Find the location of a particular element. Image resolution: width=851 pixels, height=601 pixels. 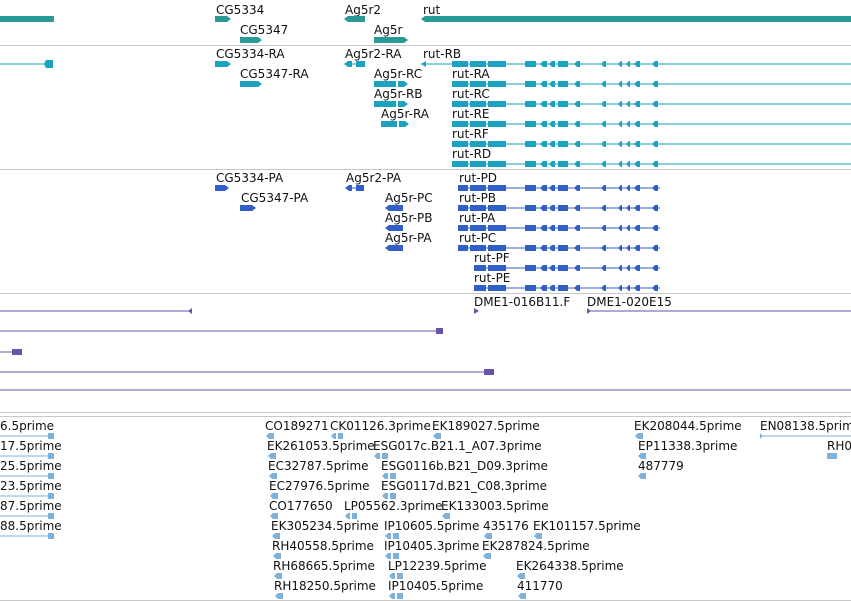

protein-ag5r-pb is located at coordinates (395, 228).